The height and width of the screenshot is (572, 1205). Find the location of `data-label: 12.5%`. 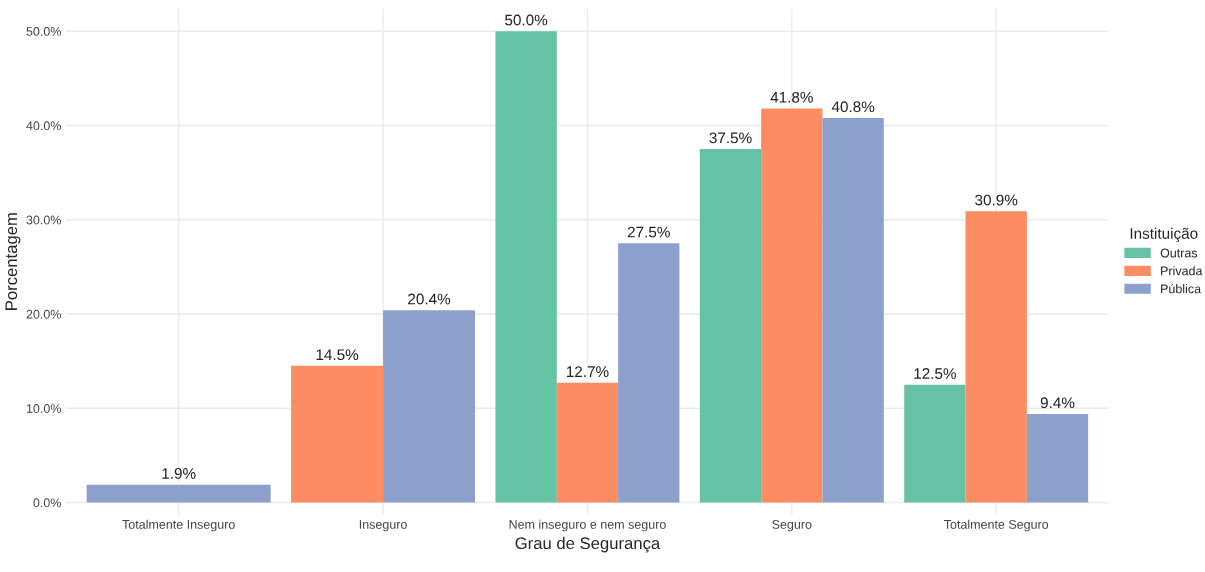

data-label: 12.5% is located at coordinates (935, 373).